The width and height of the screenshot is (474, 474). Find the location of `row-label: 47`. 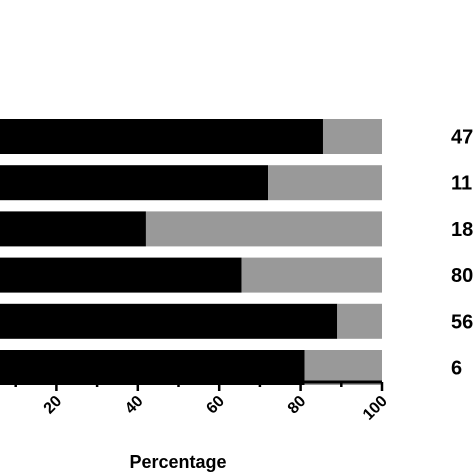

row-label: 47 is located at coordinates (462, 138).